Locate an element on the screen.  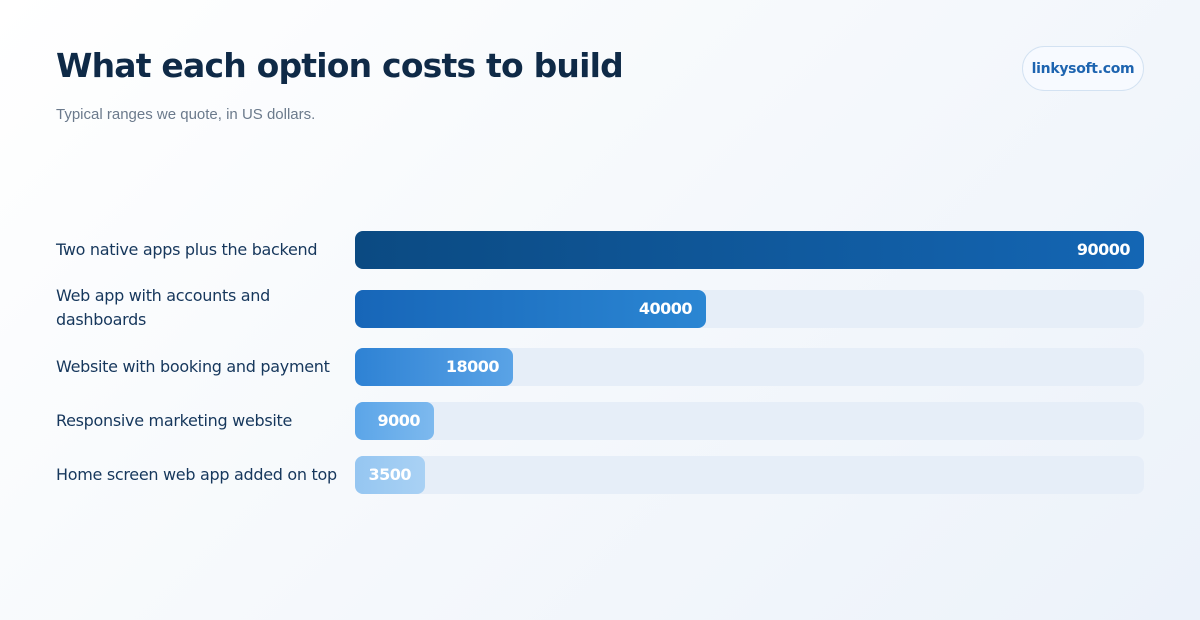
page-title: What each option costs to build is located at coordinates (340, 65).